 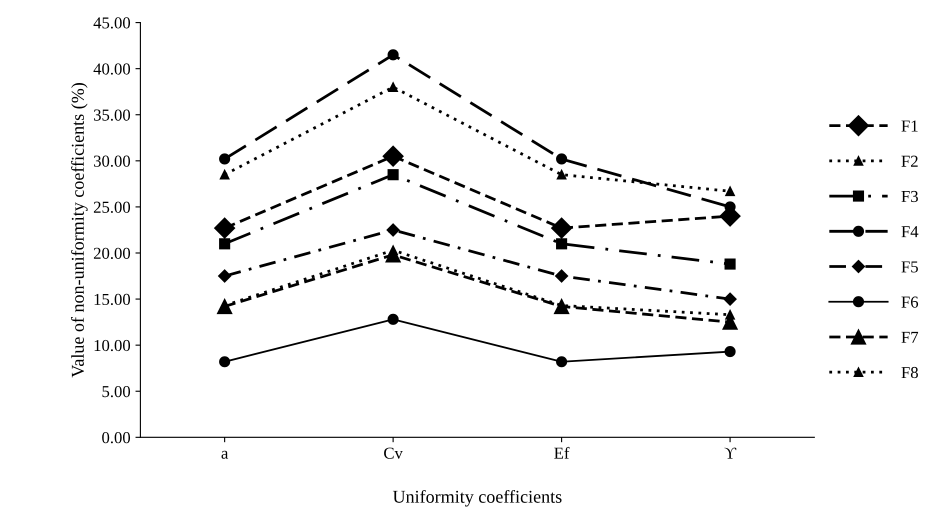 I want to click on legend-label: F8, so click(x=909, y=372).